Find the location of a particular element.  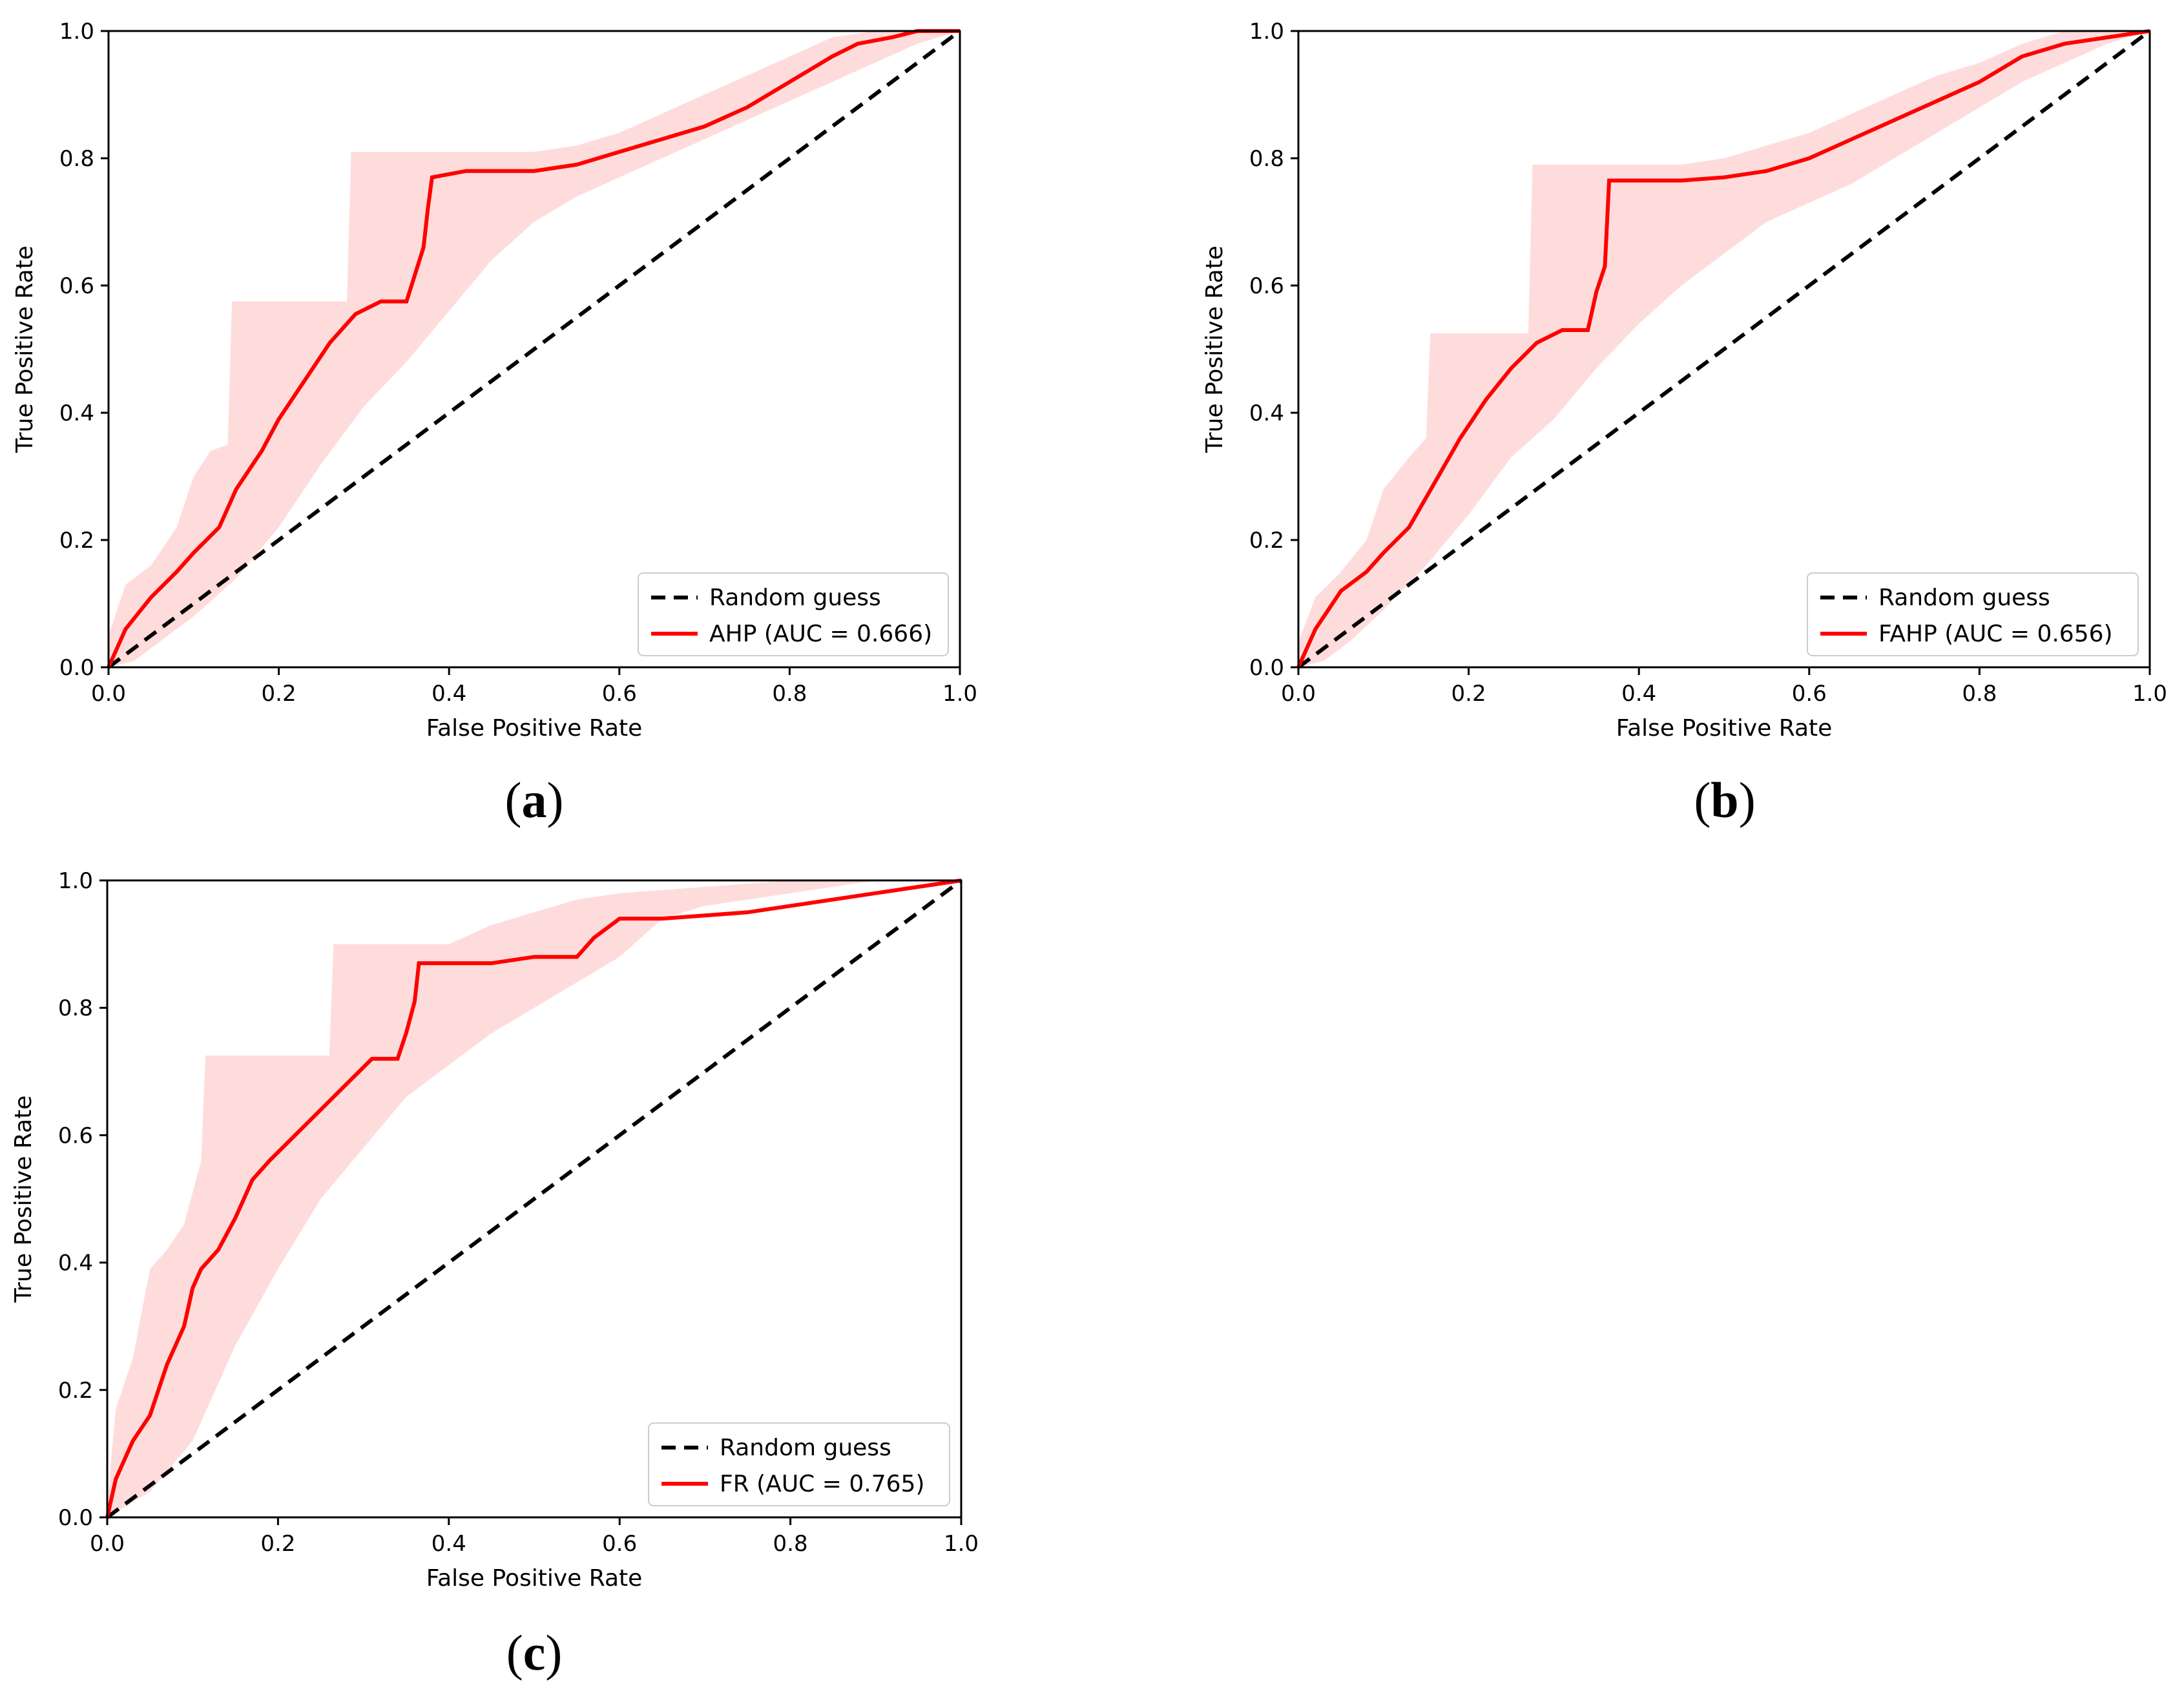

panel-caption: (a) is located at coordinates (534, 800).